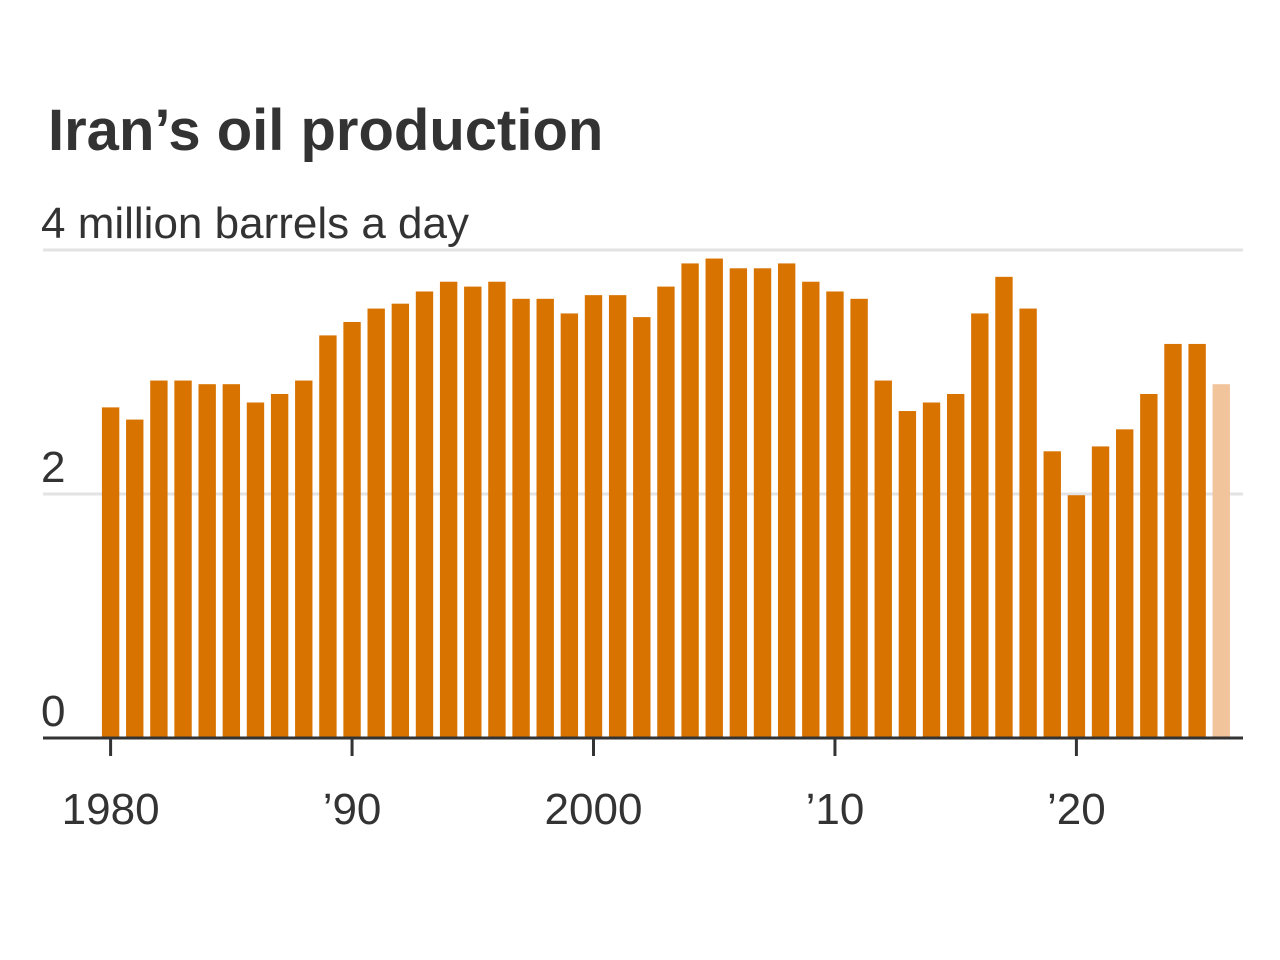 The height and width of the screenshot is (960, 1280). Describe the element at coordinates (1076, 809) in the screenshot. I see `x-tick-label: ’20` at that location.